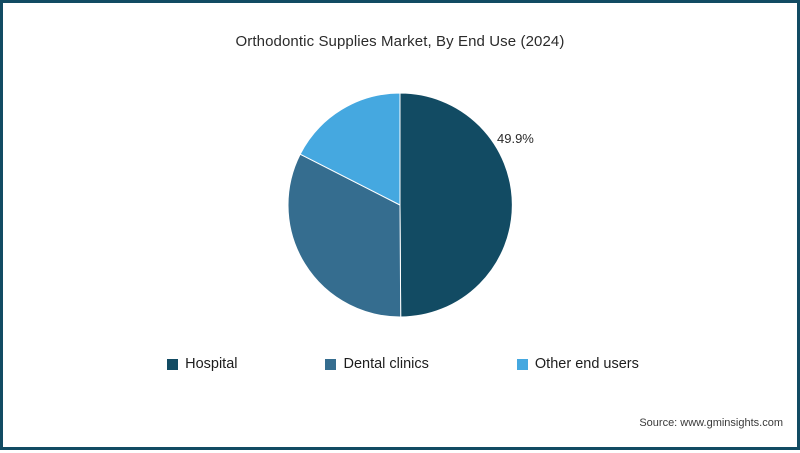 The height and width of the screenshot is (453, 800). I want to click on pie-slice-hospital, so click(455, 205).